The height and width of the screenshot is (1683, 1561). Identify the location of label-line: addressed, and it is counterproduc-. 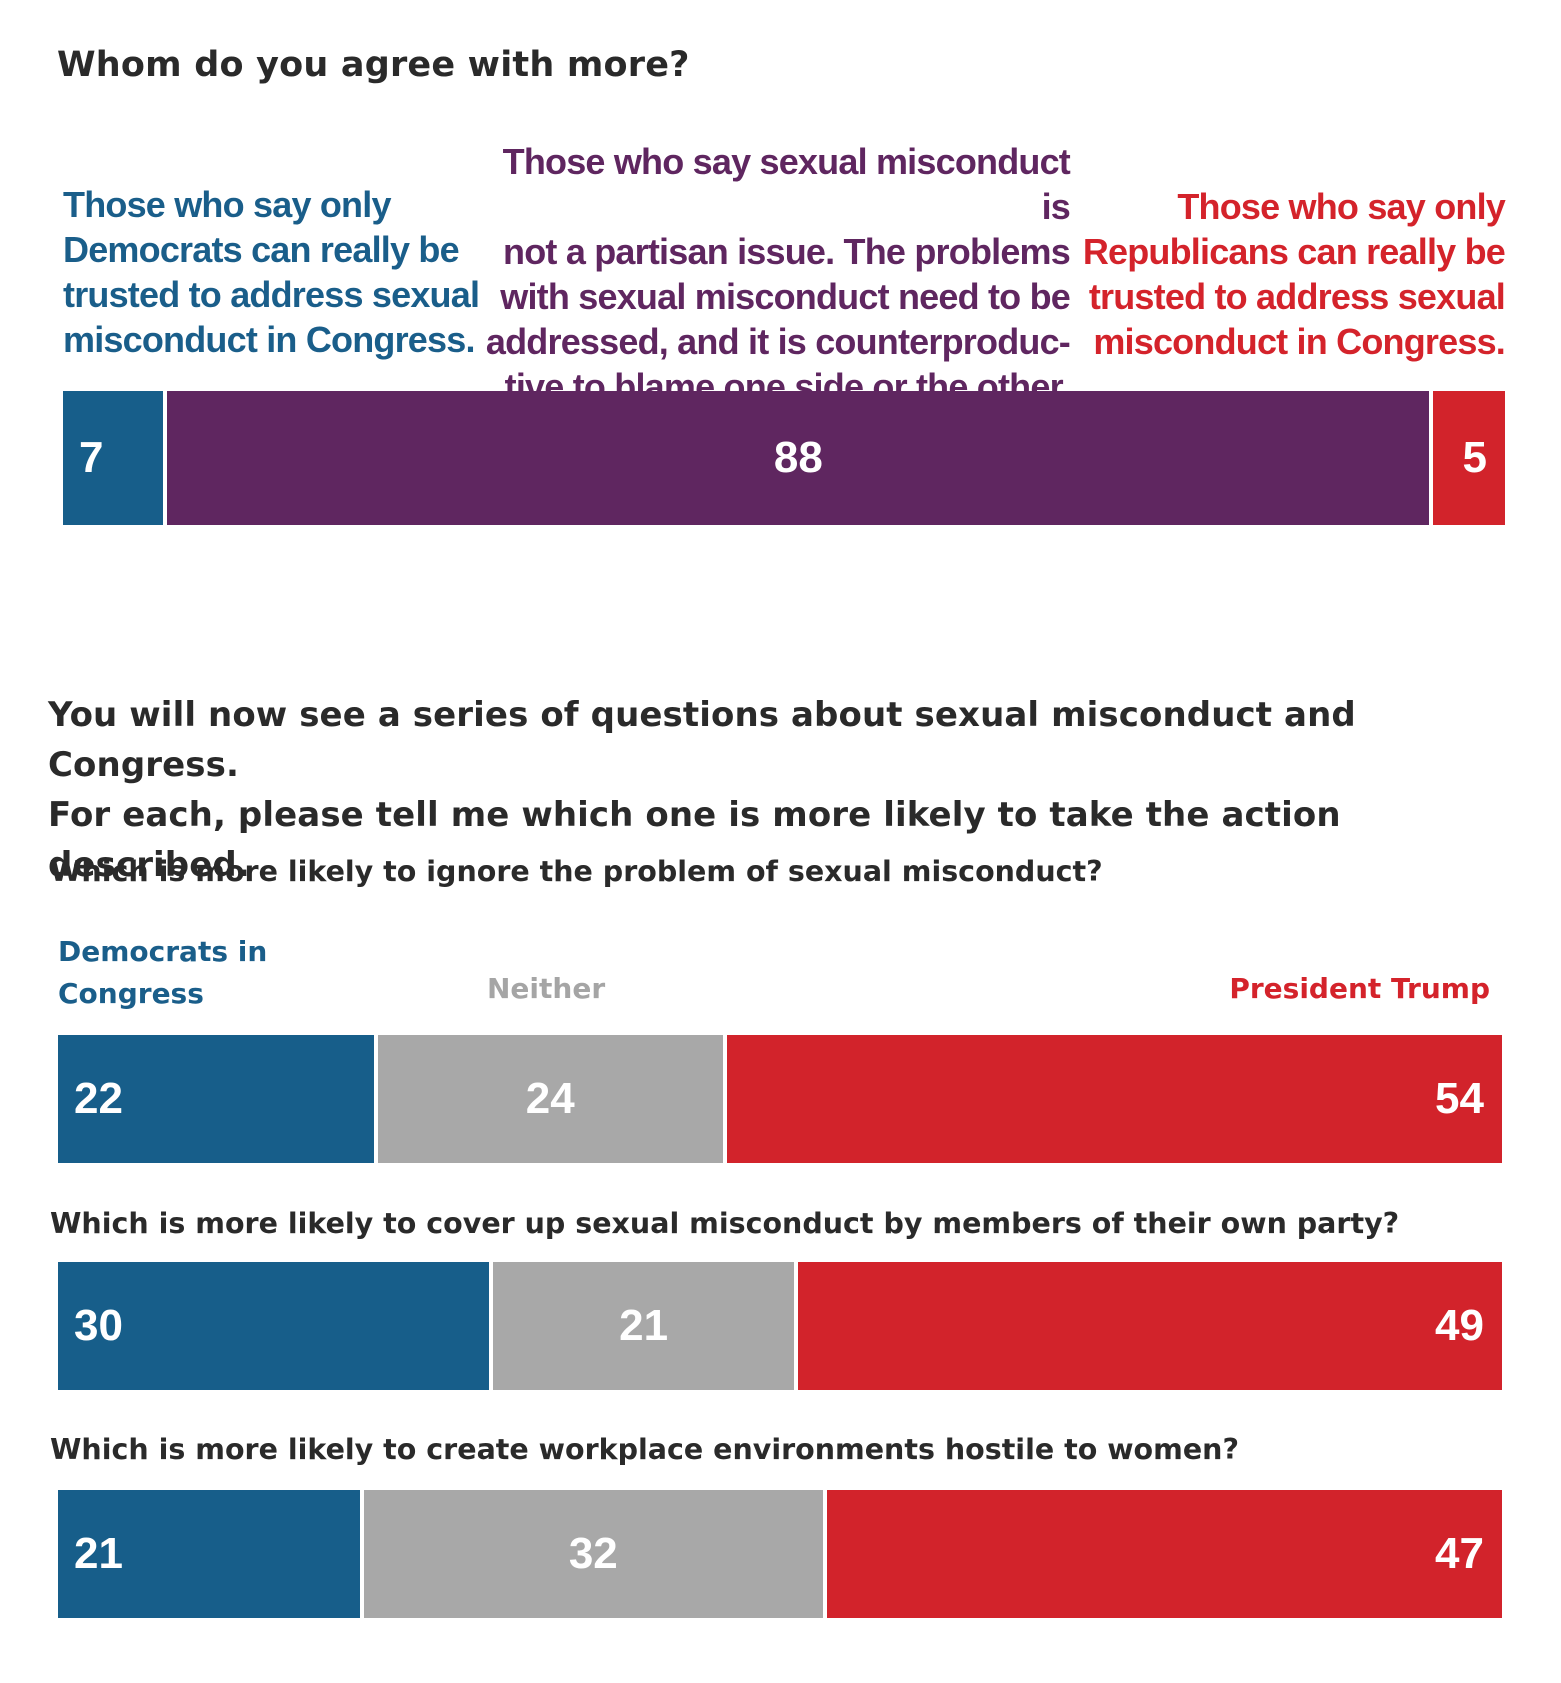
(778, 341).